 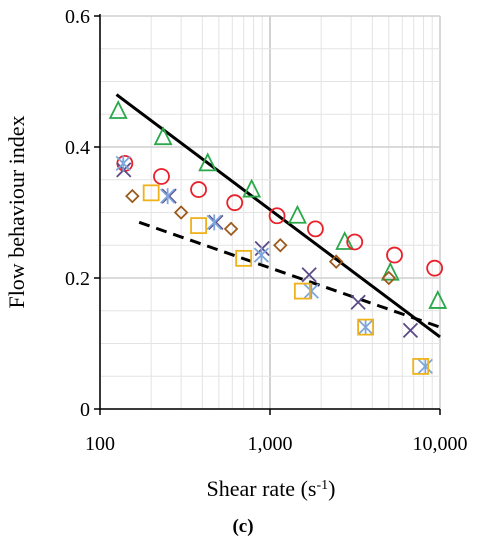 What do you see at coordinates (243, 526) in the screenshot?
I see `figure-caption: (c)` at bounding box center [243, 526].